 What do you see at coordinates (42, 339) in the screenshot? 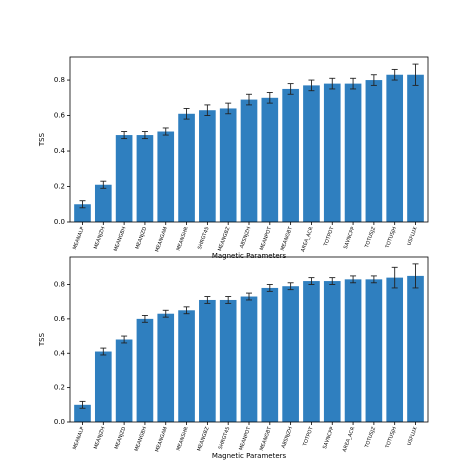
I see `y-axis-label: TSS` at bounding box center [42, 339].